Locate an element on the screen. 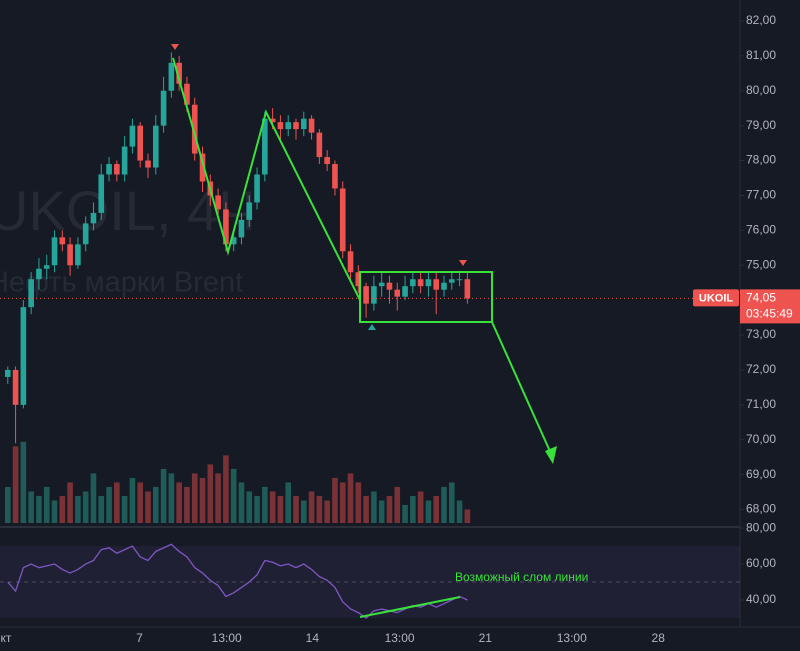 The height and width of the screenshot is (651, 800). price-label: 74,05 is located at coordinates (761, 298).